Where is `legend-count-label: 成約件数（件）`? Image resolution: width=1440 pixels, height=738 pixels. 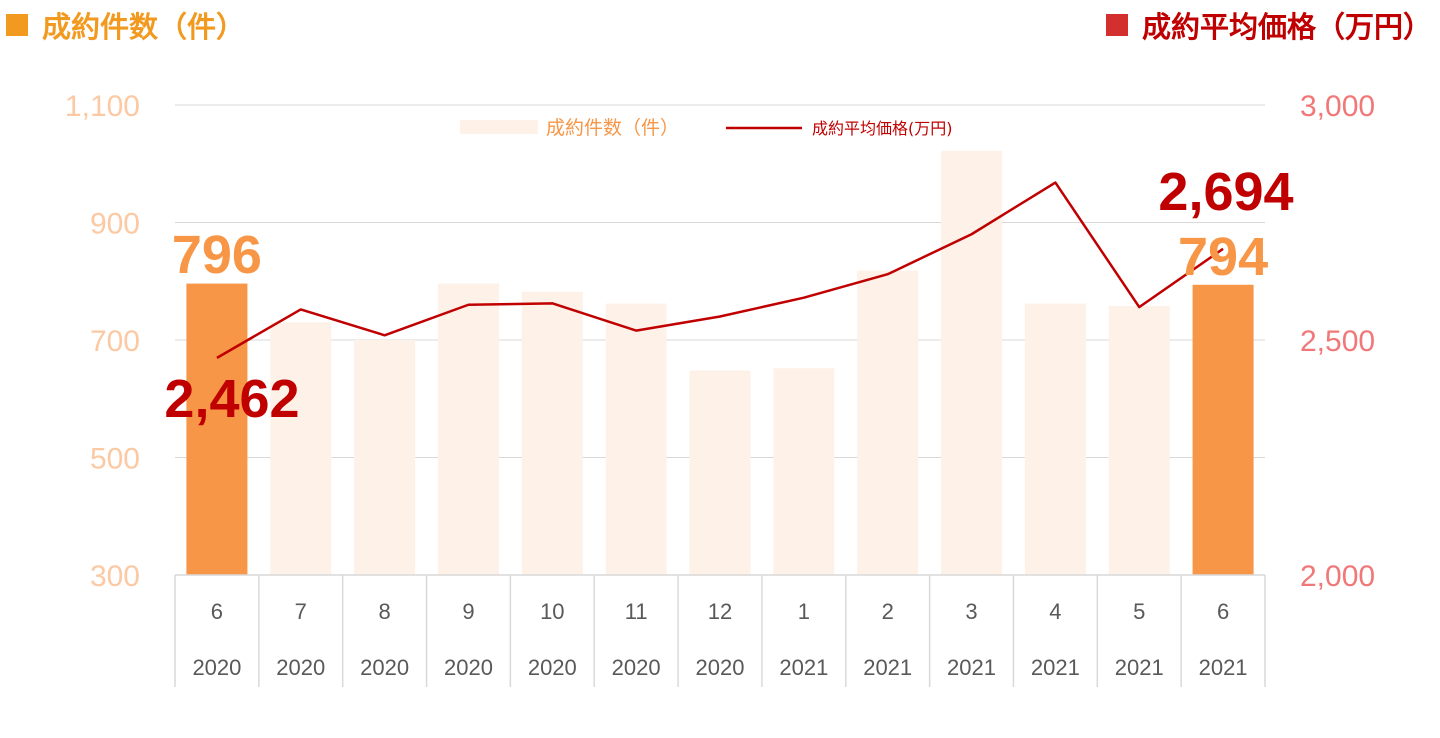 legend-count-label: 成約件数（件） is located at coordinates (612, 128).